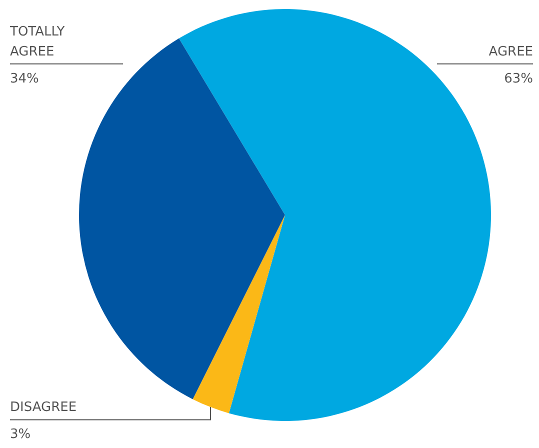 This screenshot has width=539, height=448. Describe the element at coordinates (20, 434) in the screenshot. I see `data-label: 3%` at that location.